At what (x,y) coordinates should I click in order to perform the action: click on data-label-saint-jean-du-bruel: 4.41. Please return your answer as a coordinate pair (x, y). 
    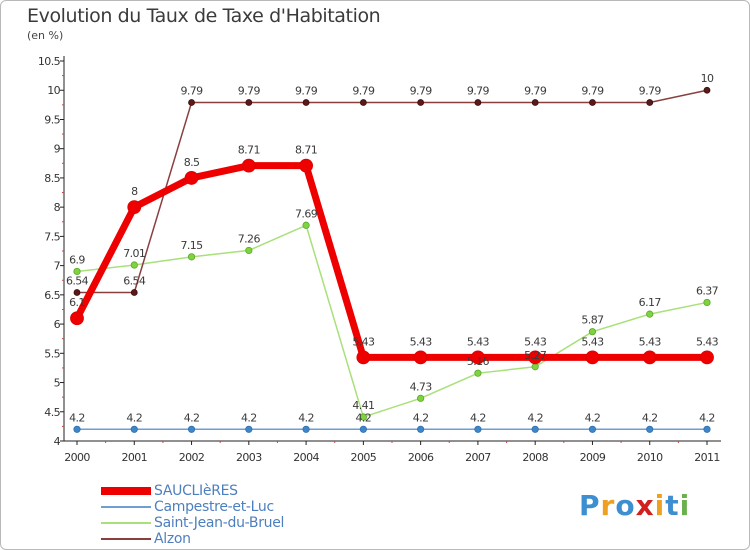
    Looking at the image, I should click on (363, 405).